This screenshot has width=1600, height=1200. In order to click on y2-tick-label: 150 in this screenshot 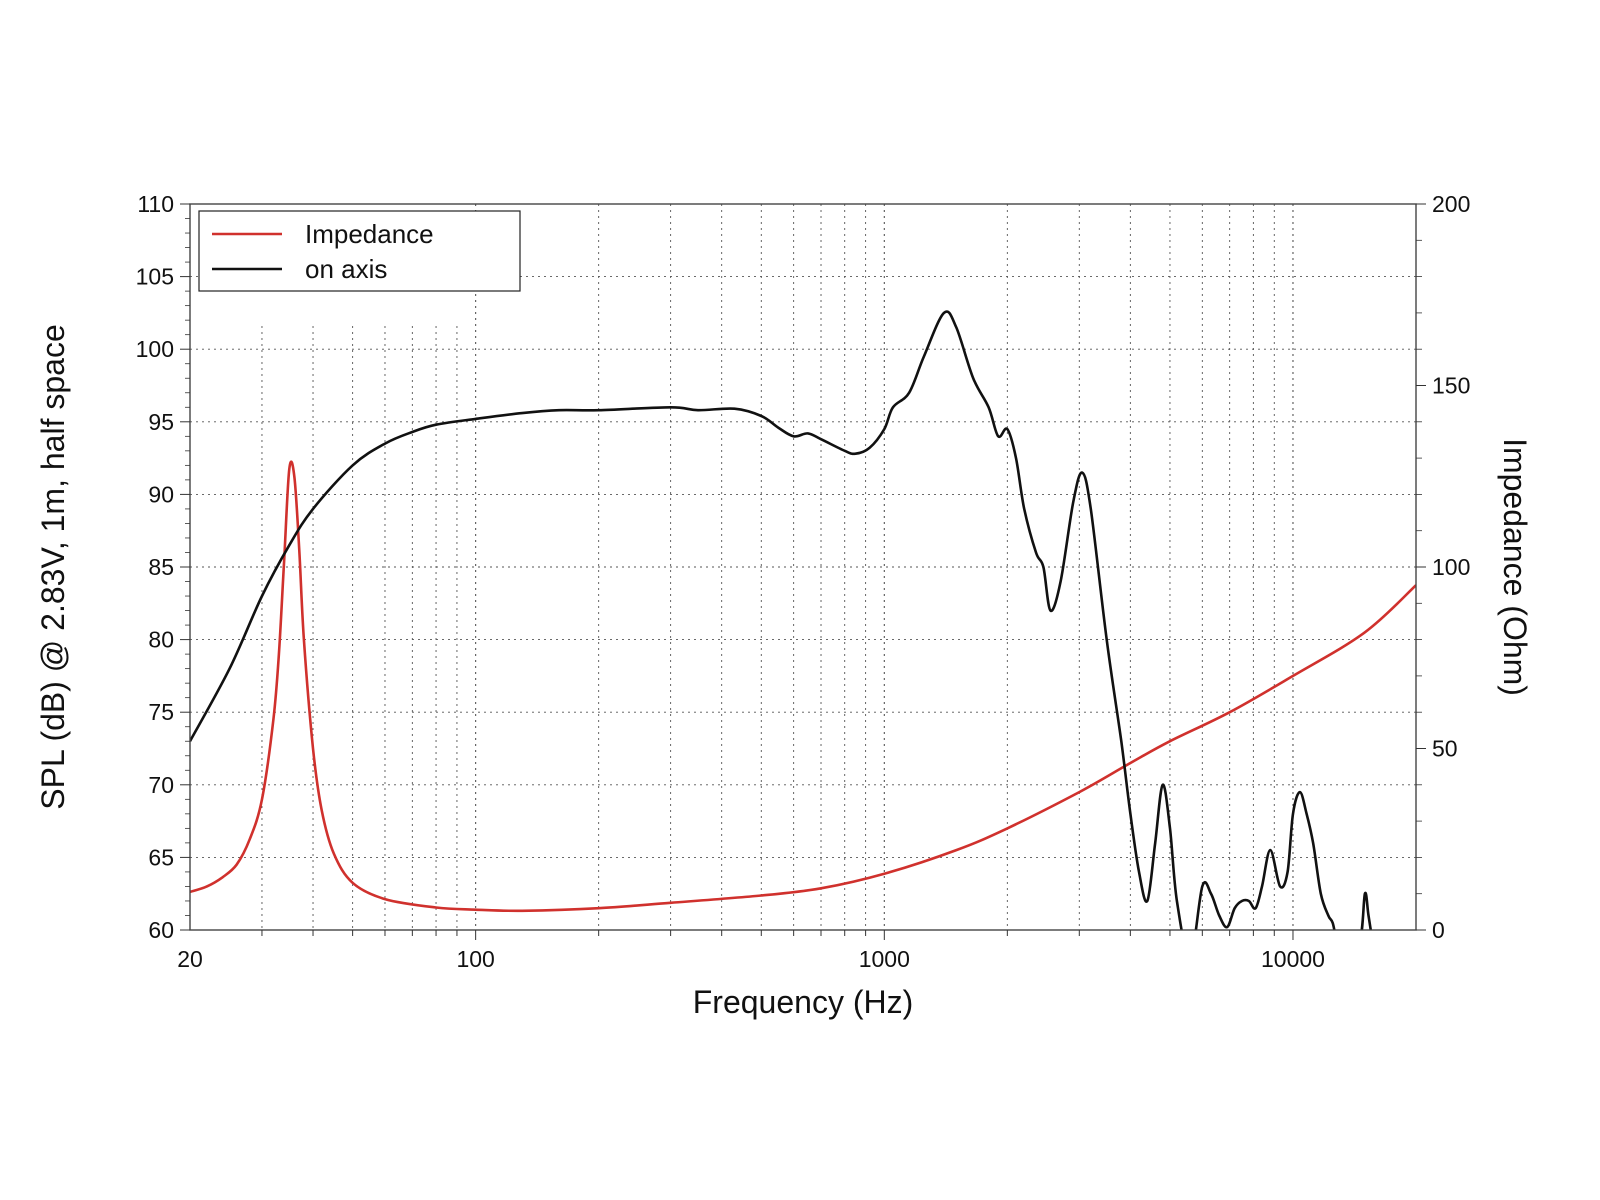, I will do `click(1451, 386)`.